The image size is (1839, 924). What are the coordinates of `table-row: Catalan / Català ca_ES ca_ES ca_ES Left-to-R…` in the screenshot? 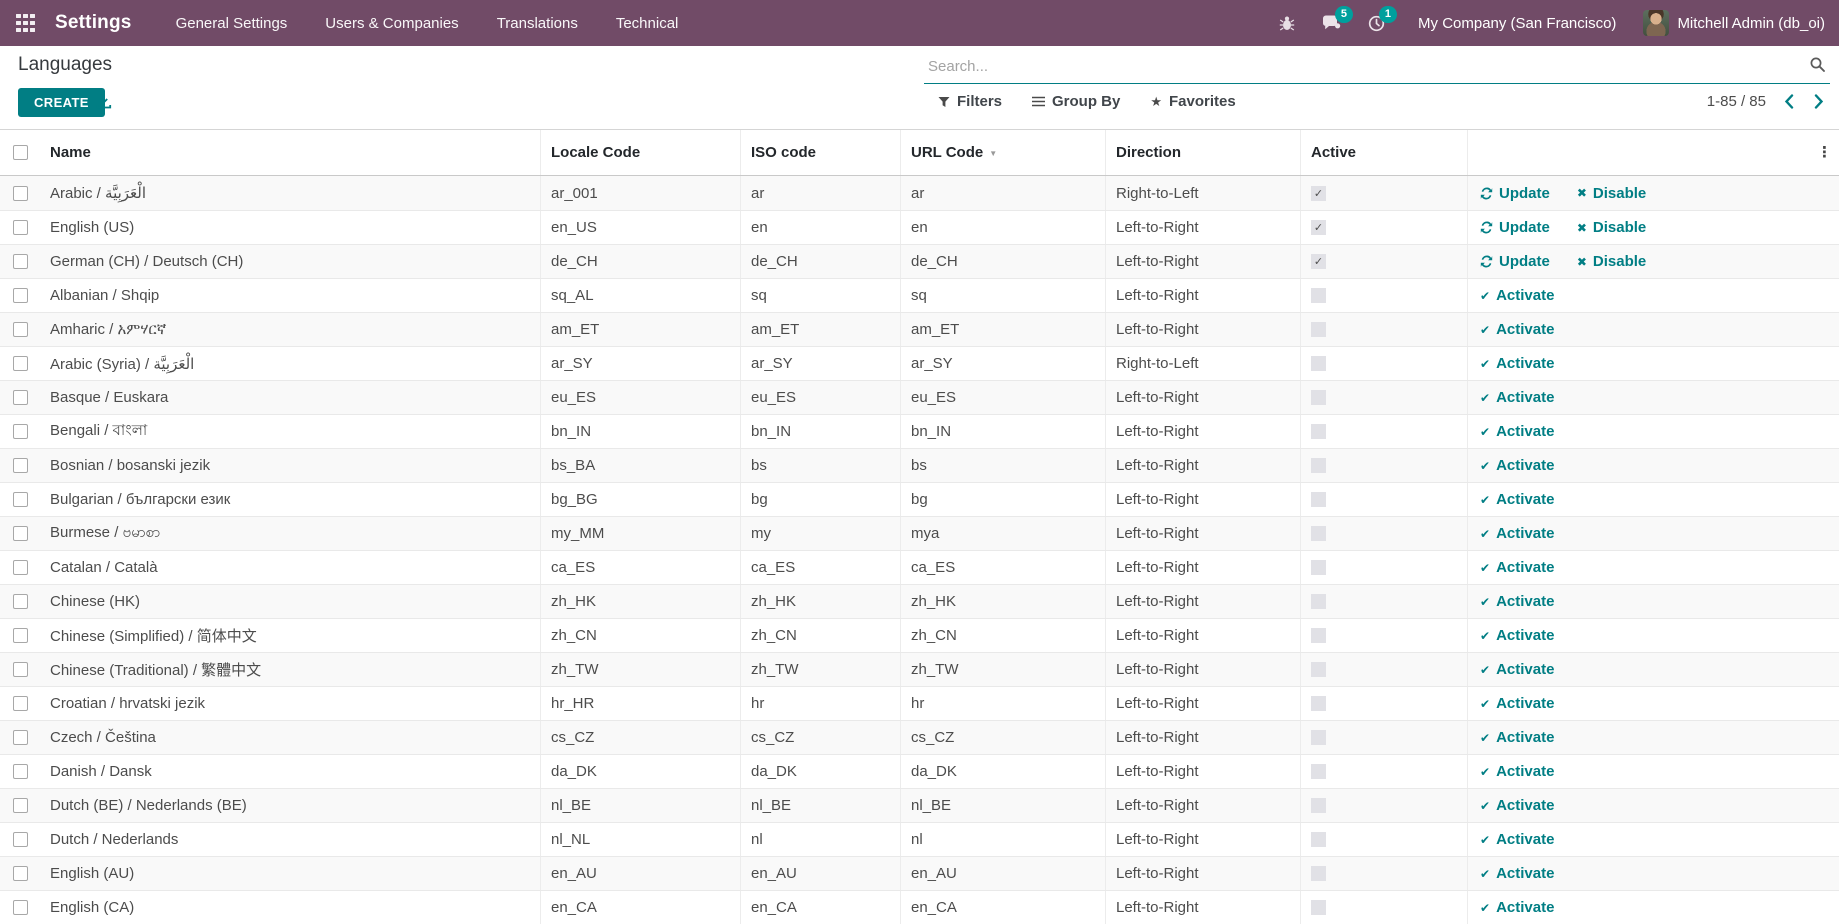 It's located at (919, 567).